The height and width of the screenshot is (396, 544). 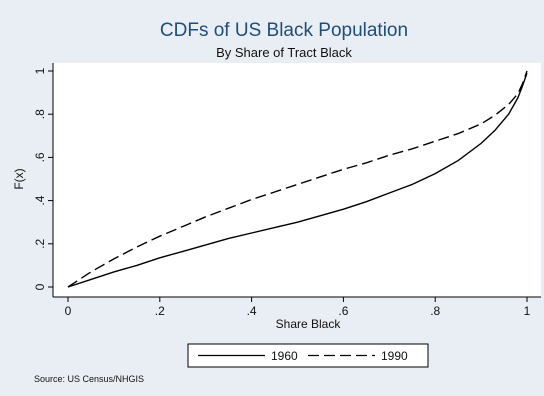 I want to click on legend: 1960 1990, so click(x=308, y=355).